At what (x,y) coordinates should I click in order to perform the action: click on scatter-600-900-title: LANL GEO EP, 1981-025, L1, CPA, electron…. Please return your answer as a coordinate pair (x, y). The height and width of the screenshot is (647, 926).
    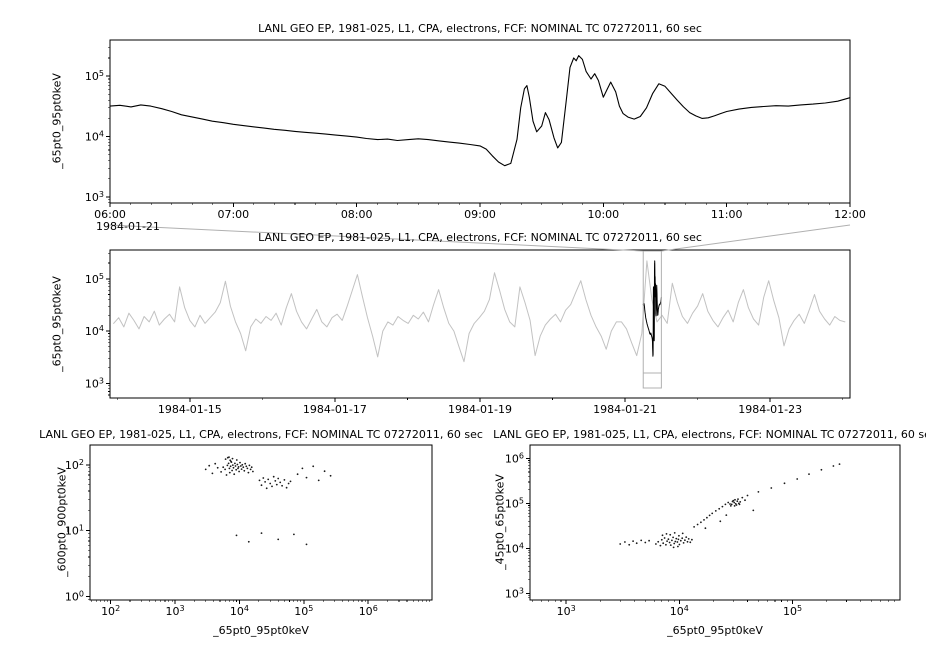
    Looking at the image, I should click on (261, 434).